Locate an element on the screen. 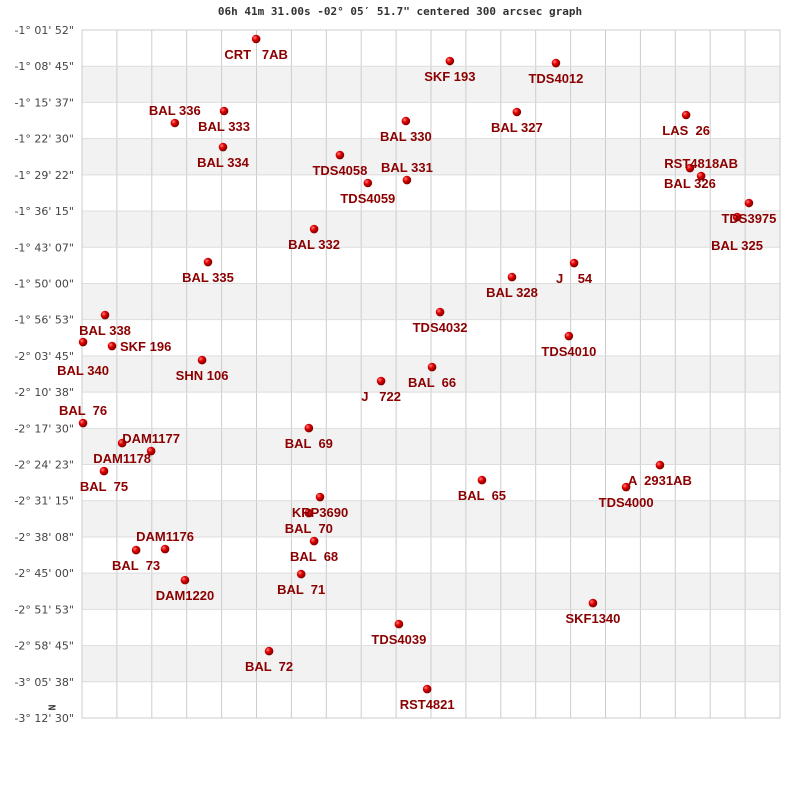 The height and width of the screenshot is (800, 800). star-label: BAL 332 is located at coordinates (314, 244).